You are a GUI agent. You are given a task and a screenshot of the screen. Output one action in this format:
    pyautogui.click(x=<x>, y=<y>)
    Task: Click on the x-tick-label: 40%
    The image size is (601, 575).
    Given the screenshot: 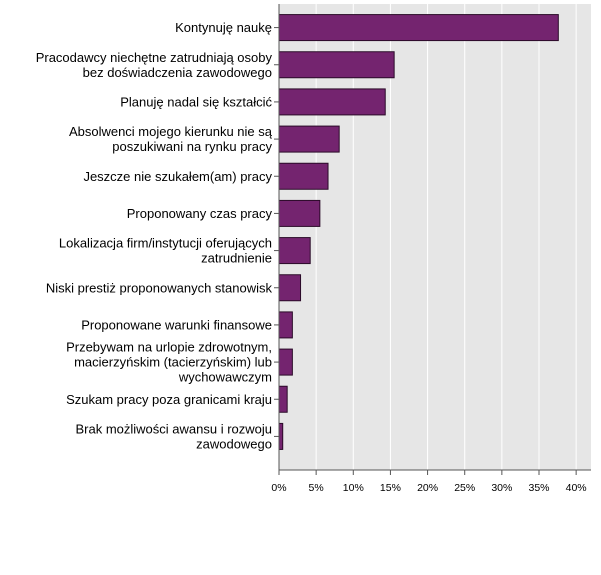 What is the action you would take?
    pyautogui.click(x=576, y=488)
    